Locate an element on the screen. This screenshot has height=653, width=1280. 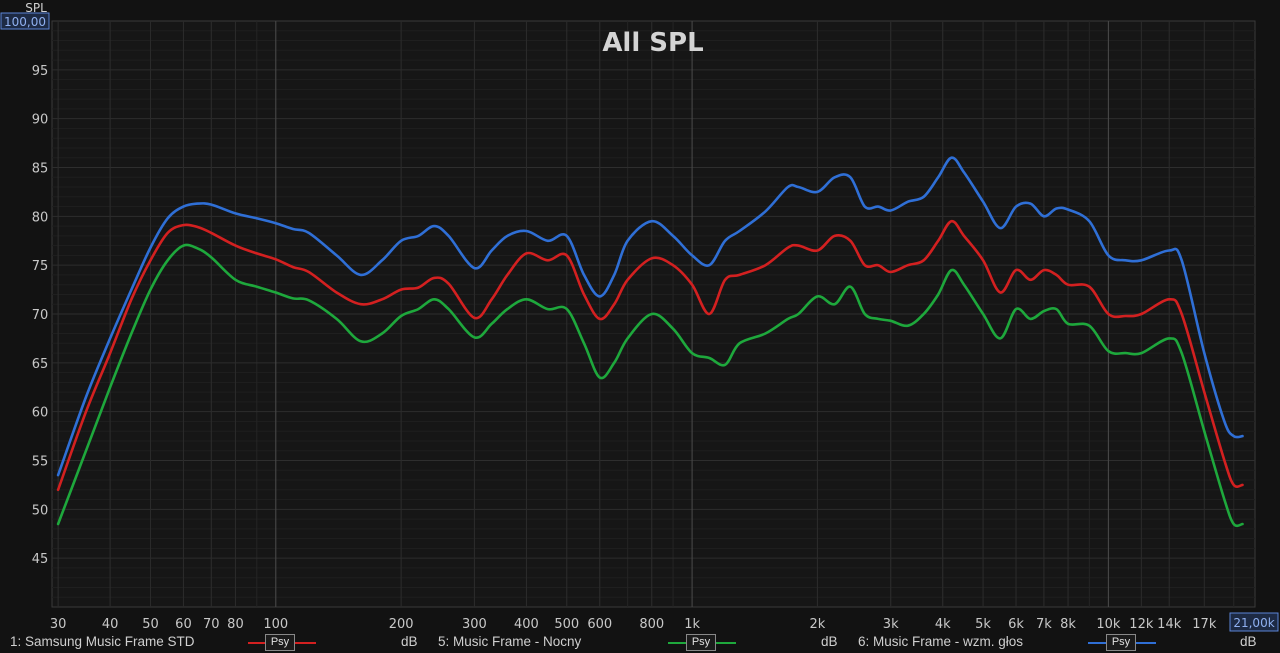
y-tick-label: 85 is located at coordinates (40, 169).